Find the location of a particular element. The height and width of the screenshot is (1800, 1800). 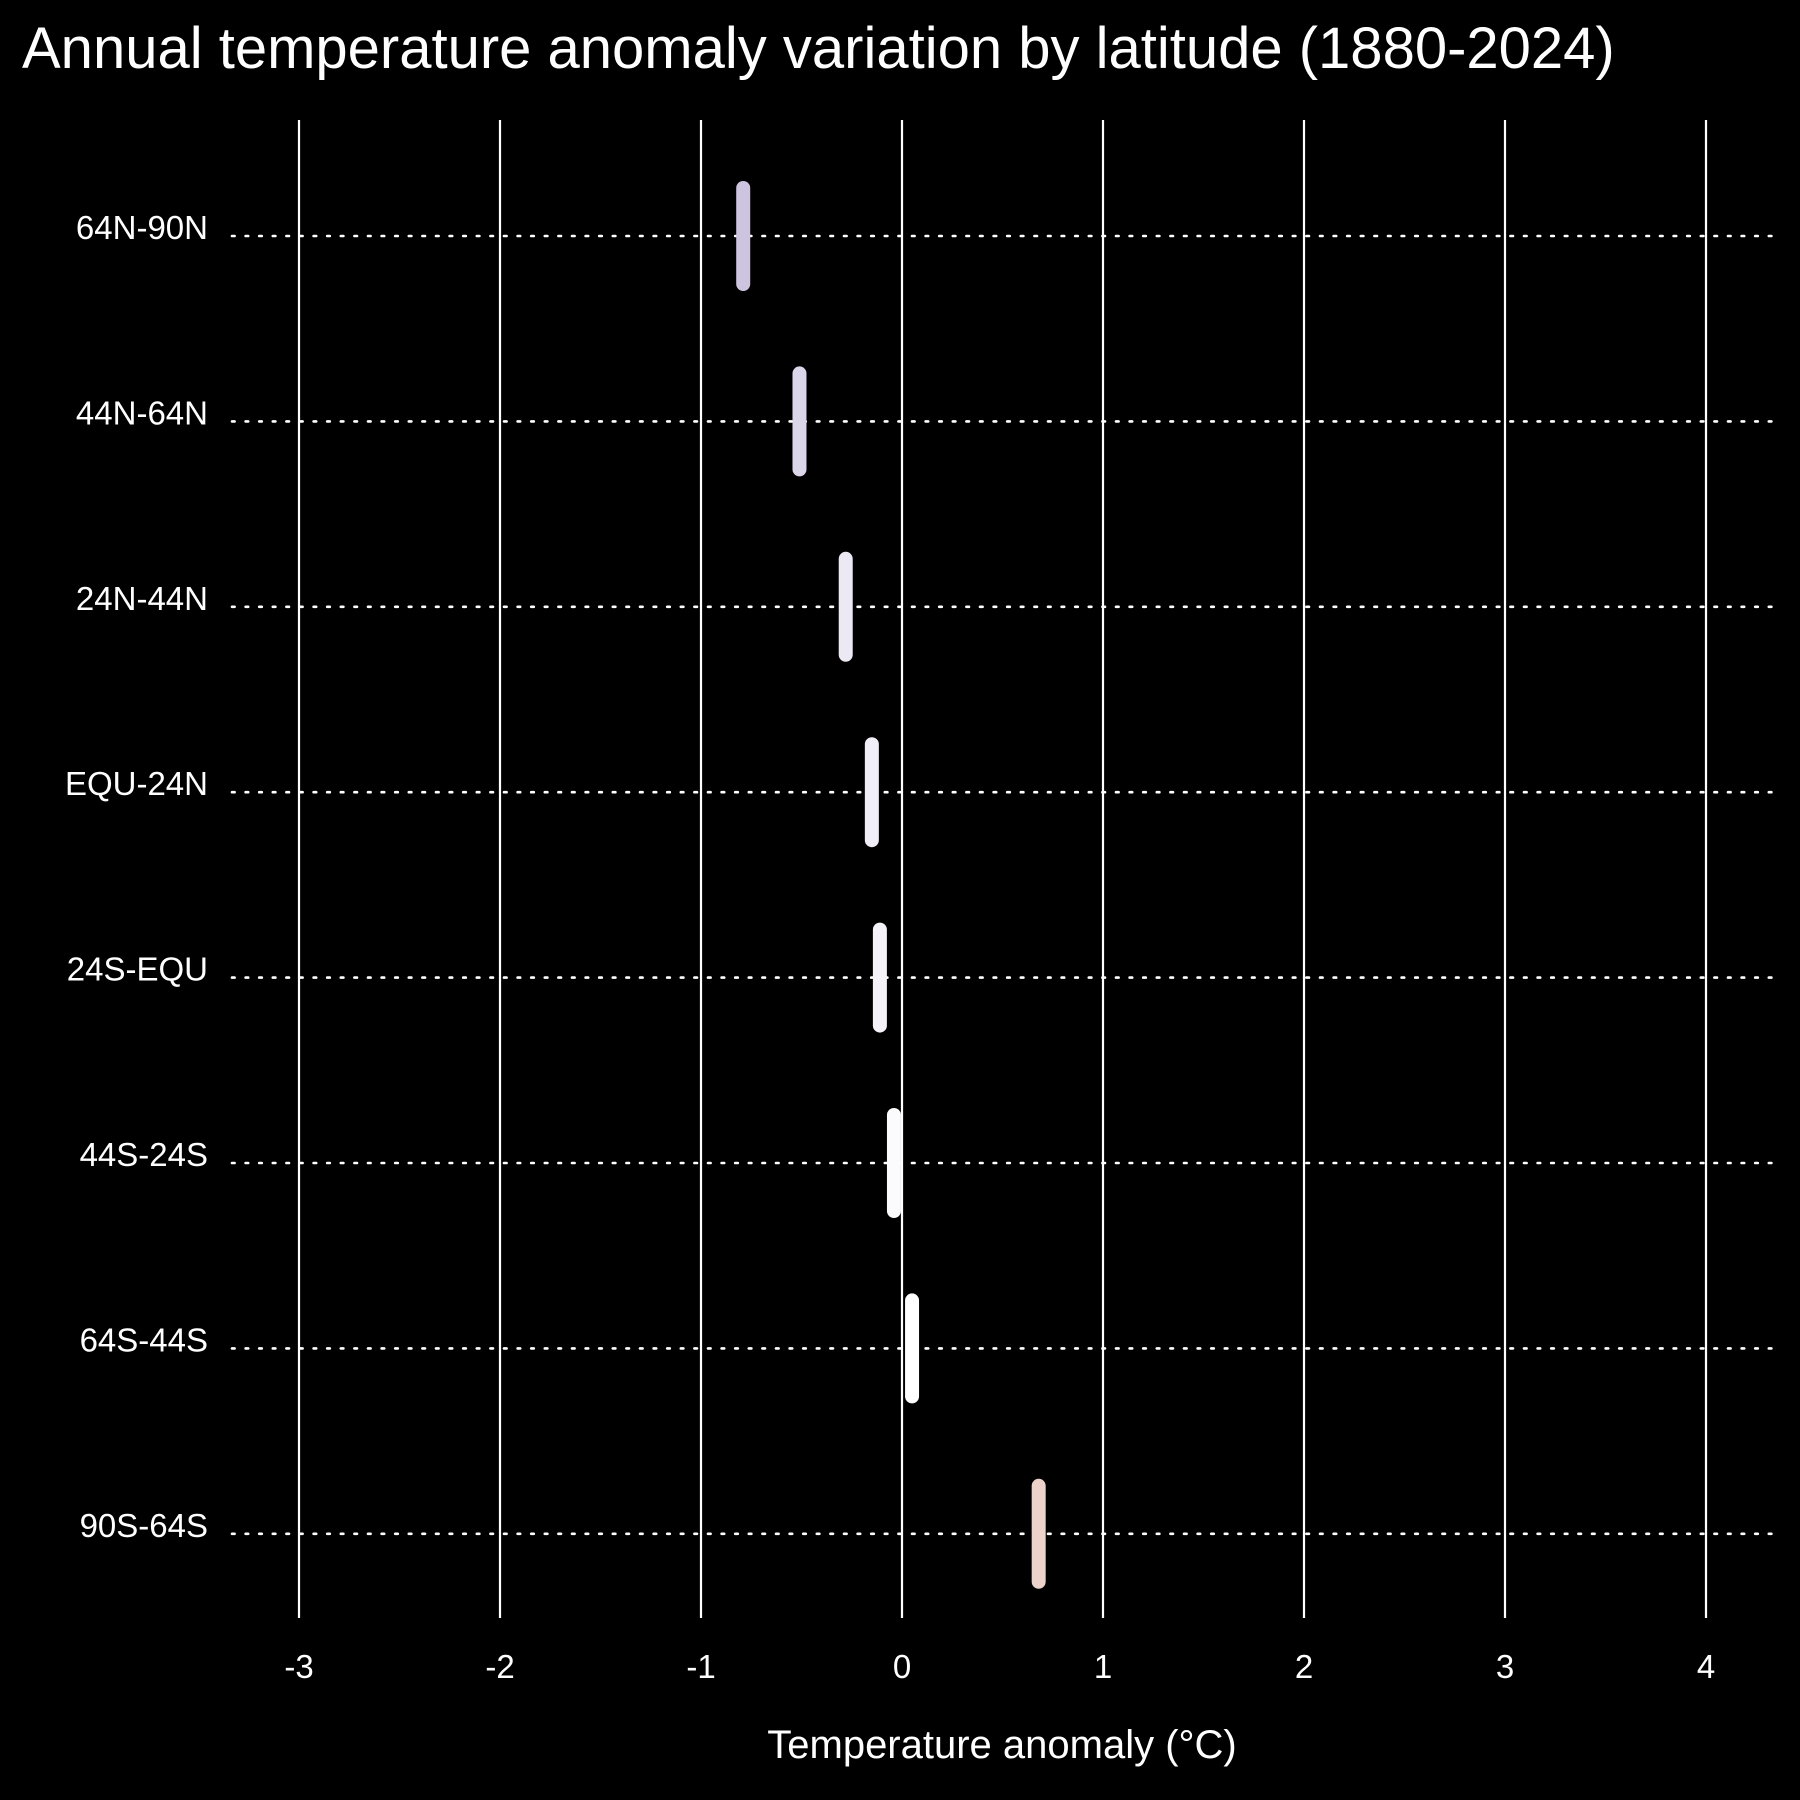

x-tick-label: 2 is located at coordinates (1304, 1666).